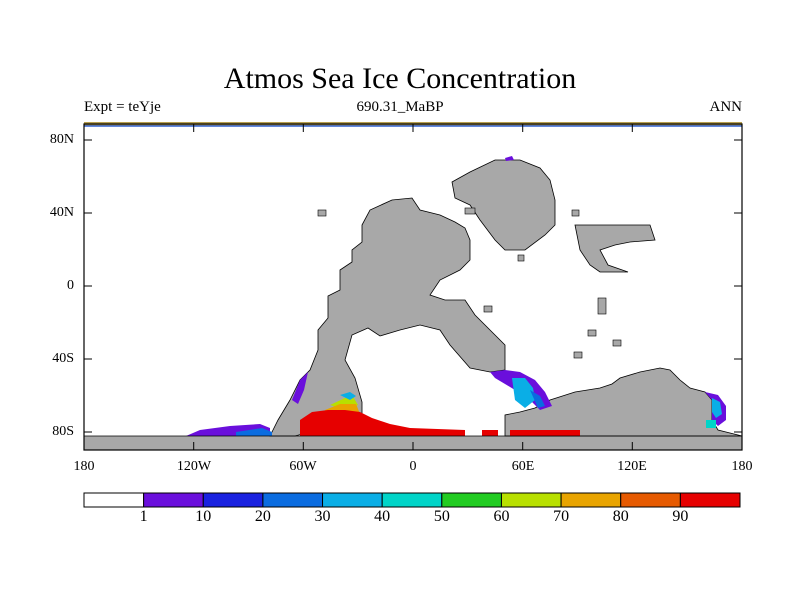 Image resolution: width=800 pixels, height=600 pixels. I want to click on colorbar-label: 20, so click(262, 516).